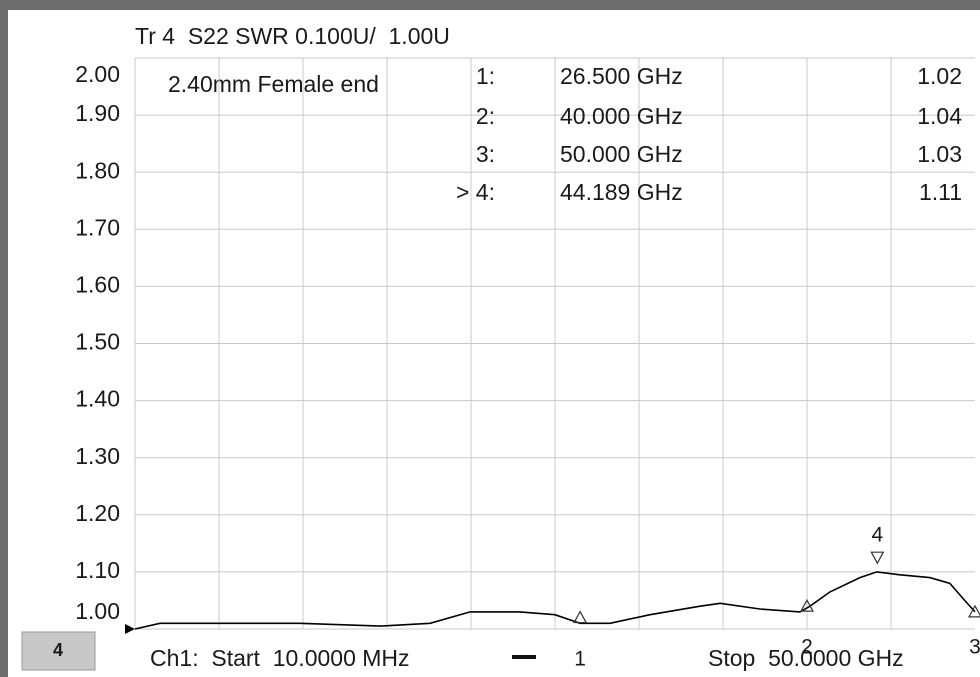 This screenshot has width=980, height=677. I want to click on chart-title: Tr 4 S22 SWR 0.100U/ 1.00U, so click(292, 36).